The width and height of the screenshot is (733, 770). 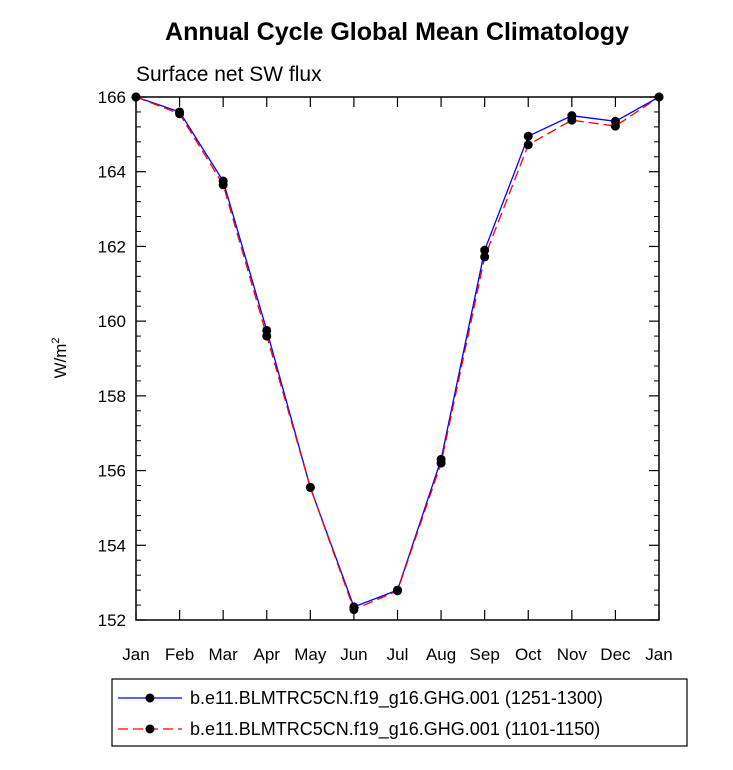 What do you see at coordinates (60, 361) in the screenshot?
I see `y-axis-label-text: W/m` at bounding box center [60, 361].